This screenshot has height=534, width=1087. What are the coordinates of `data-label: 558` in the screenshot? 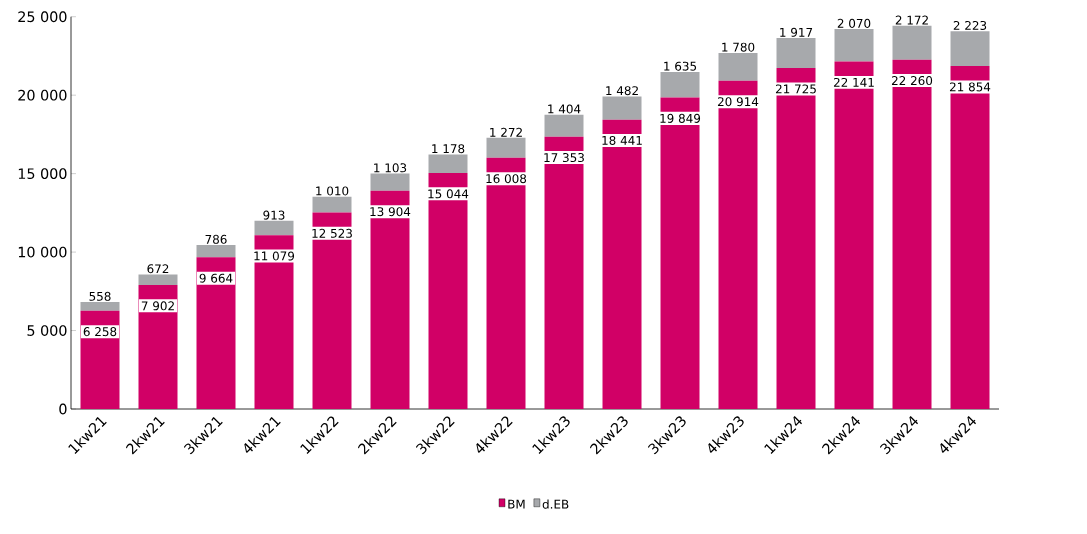 It's located at (100, 296).